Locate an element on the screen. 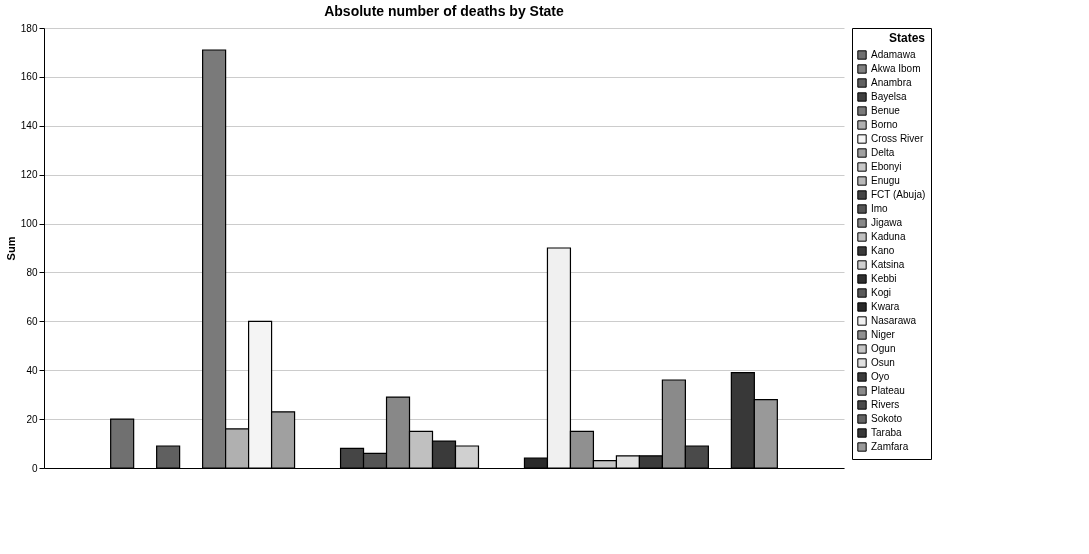  legend-label: Bayelsa is located at coordinates (889, 96).